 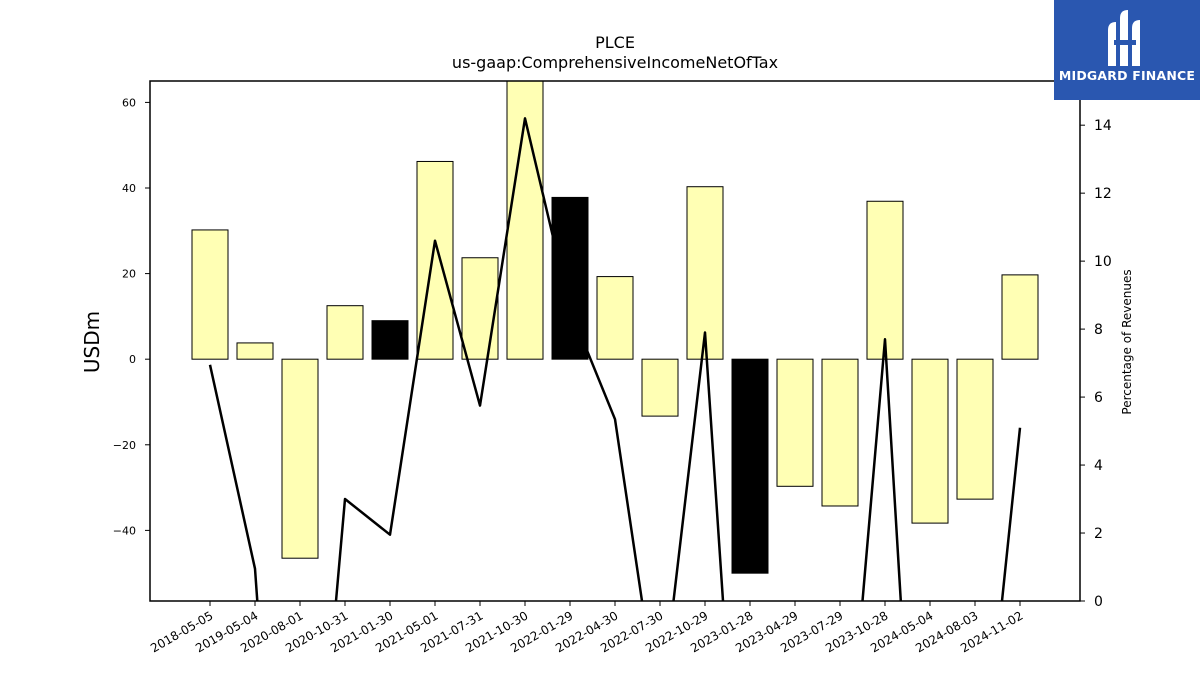 I want to click on y-tick-label: −20, so click(x=124, y=445).